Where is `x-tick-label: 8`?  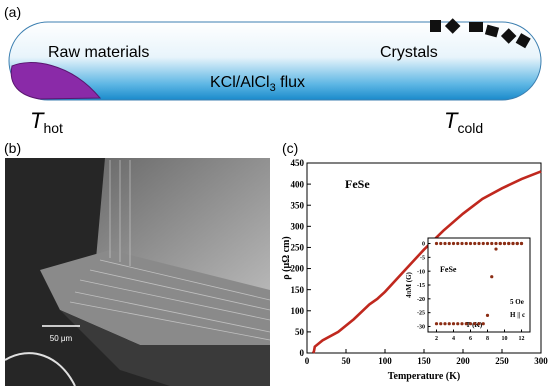 x-tick-label: 8 is located at coordinates (487, 339).